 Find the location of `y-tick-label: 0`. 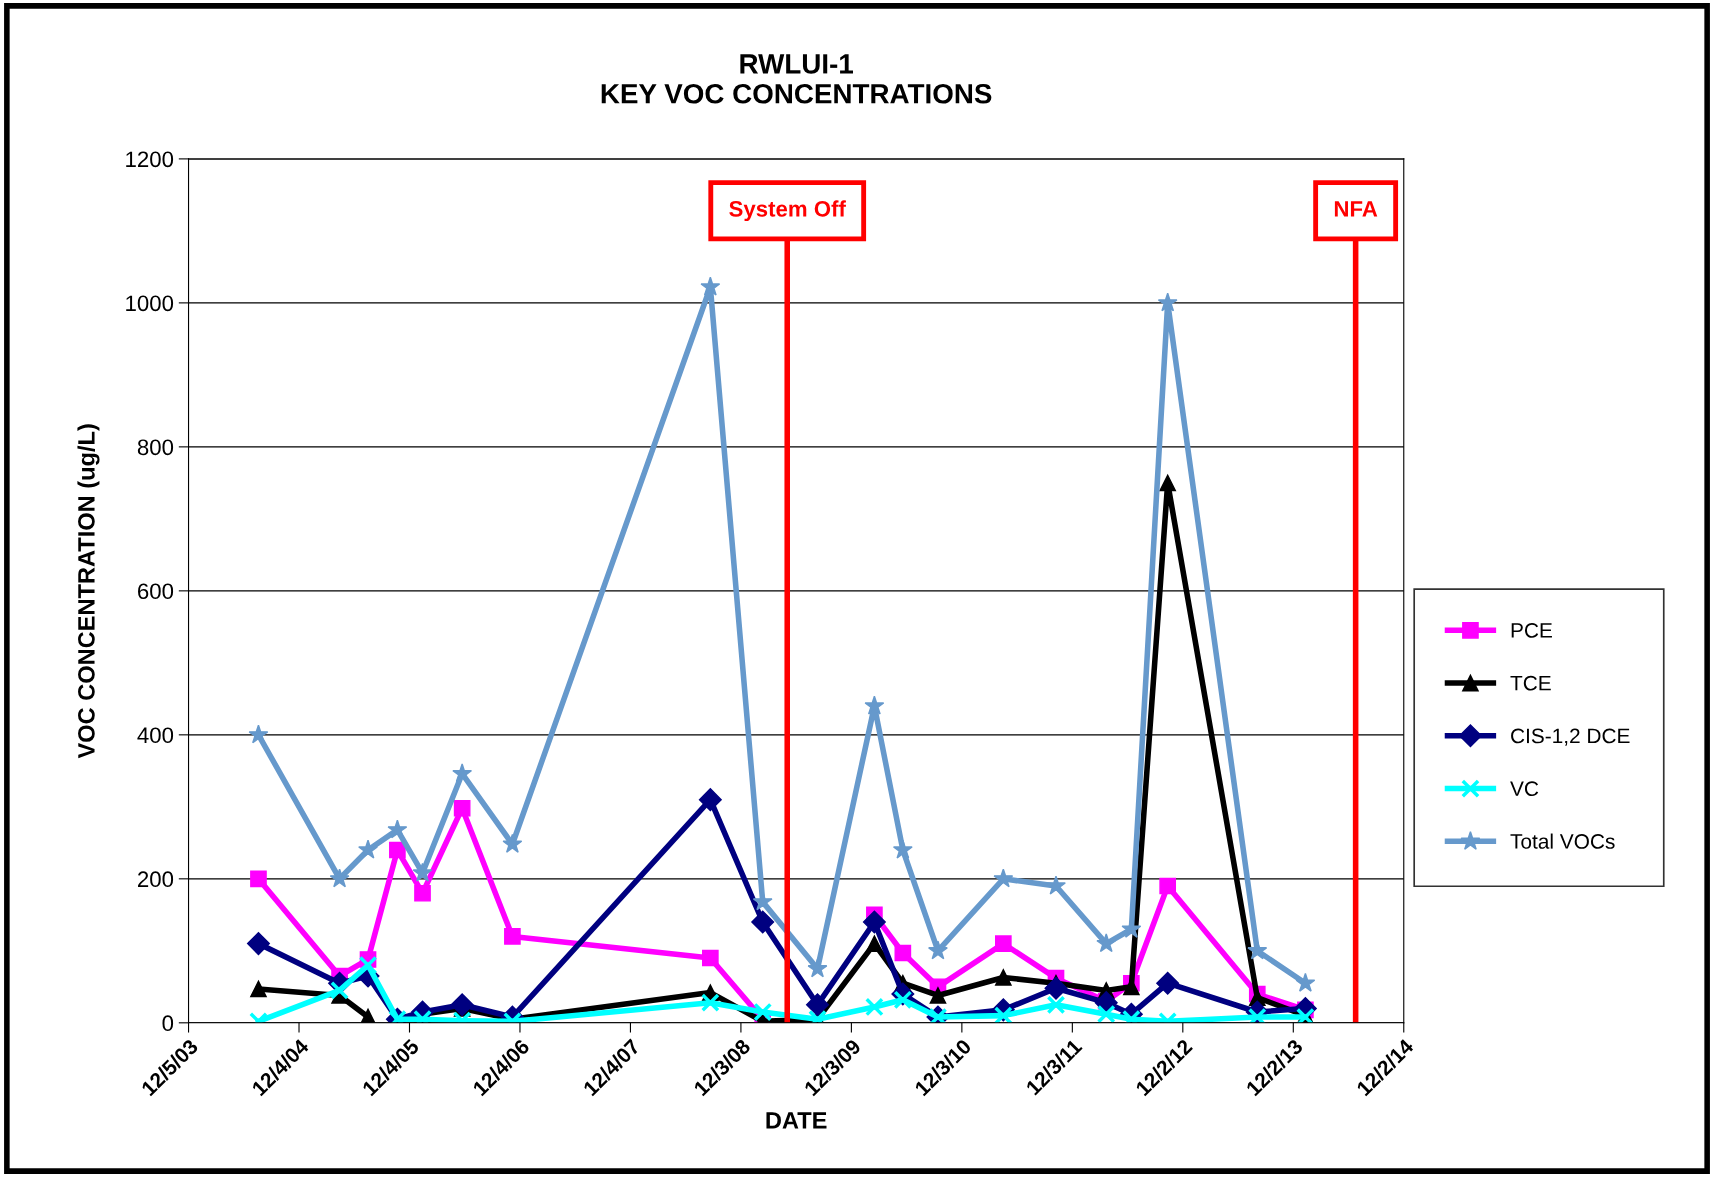

y-tick-label: 0 is located at coordinates (168, 1023).